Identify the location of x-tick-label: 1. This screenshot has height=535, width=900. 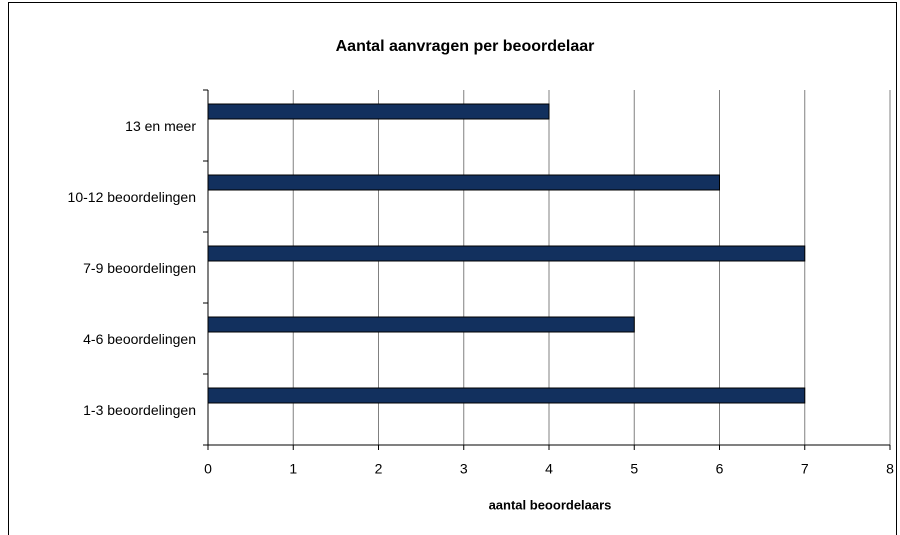
(293, 469).